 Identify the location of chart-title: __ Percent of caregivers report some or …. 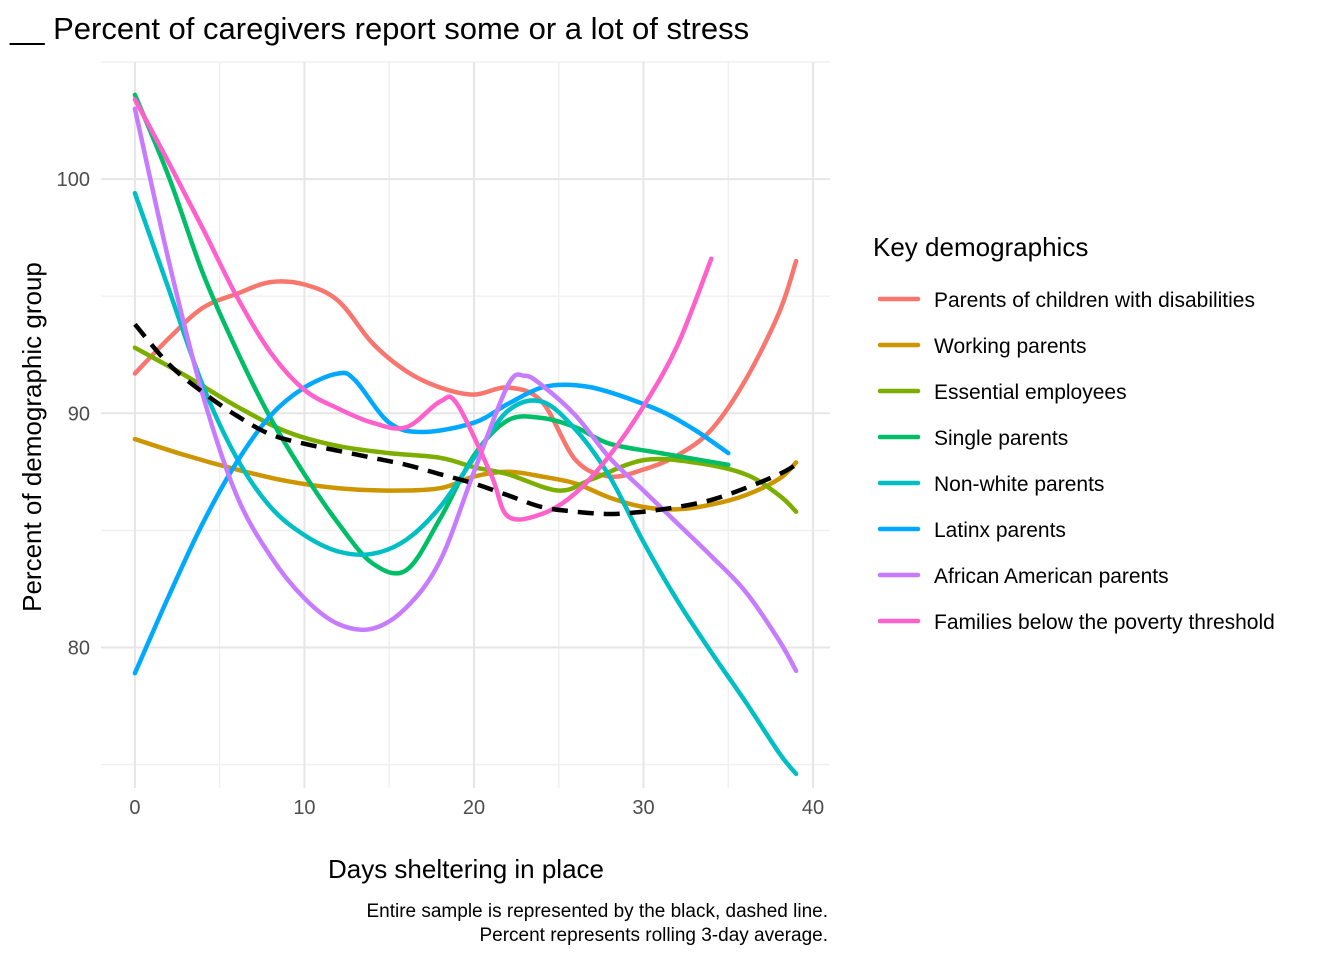
(379, 28).